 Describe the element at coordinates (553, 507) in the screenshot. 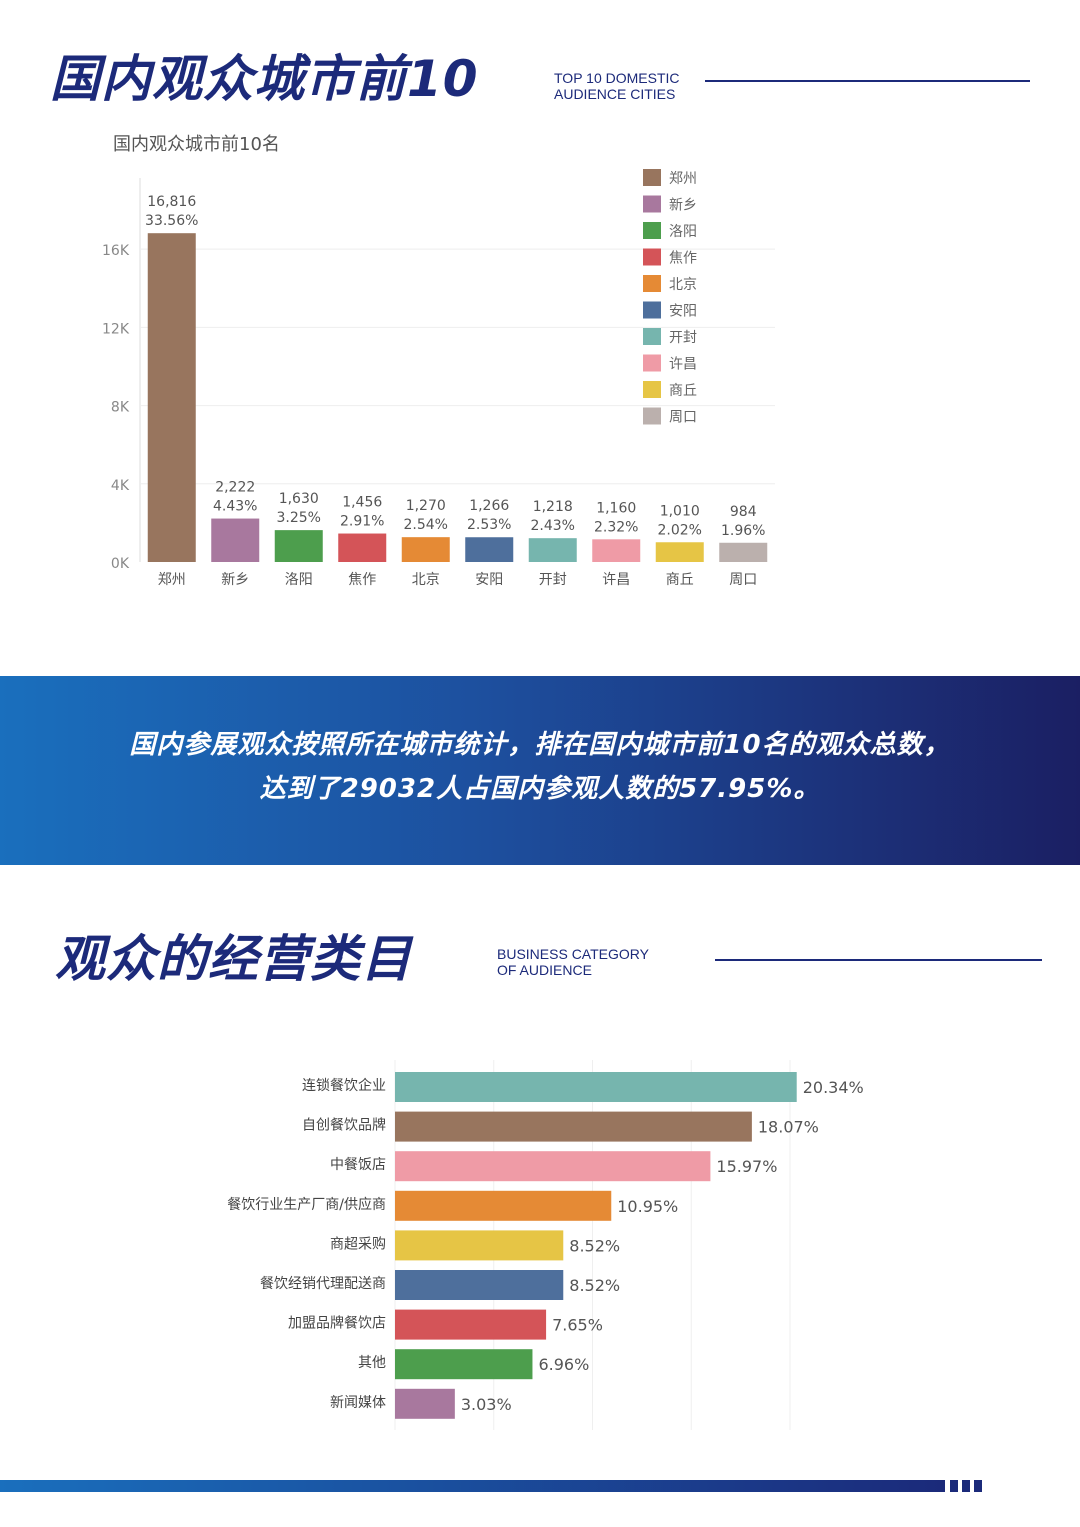

I see `data-label-value: 1,218` at that location.